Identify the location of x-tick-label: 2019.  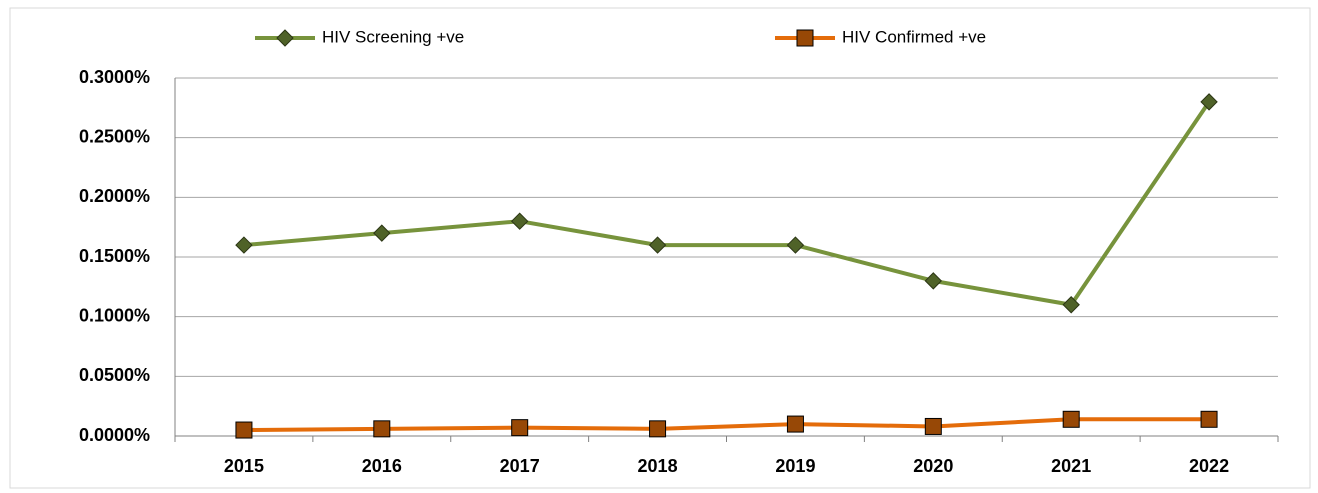
(795, 466).